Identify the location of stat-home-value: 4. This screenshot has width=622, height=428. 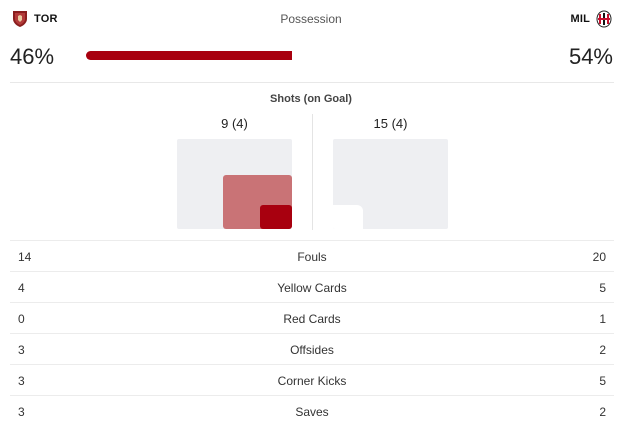
(21, 288).